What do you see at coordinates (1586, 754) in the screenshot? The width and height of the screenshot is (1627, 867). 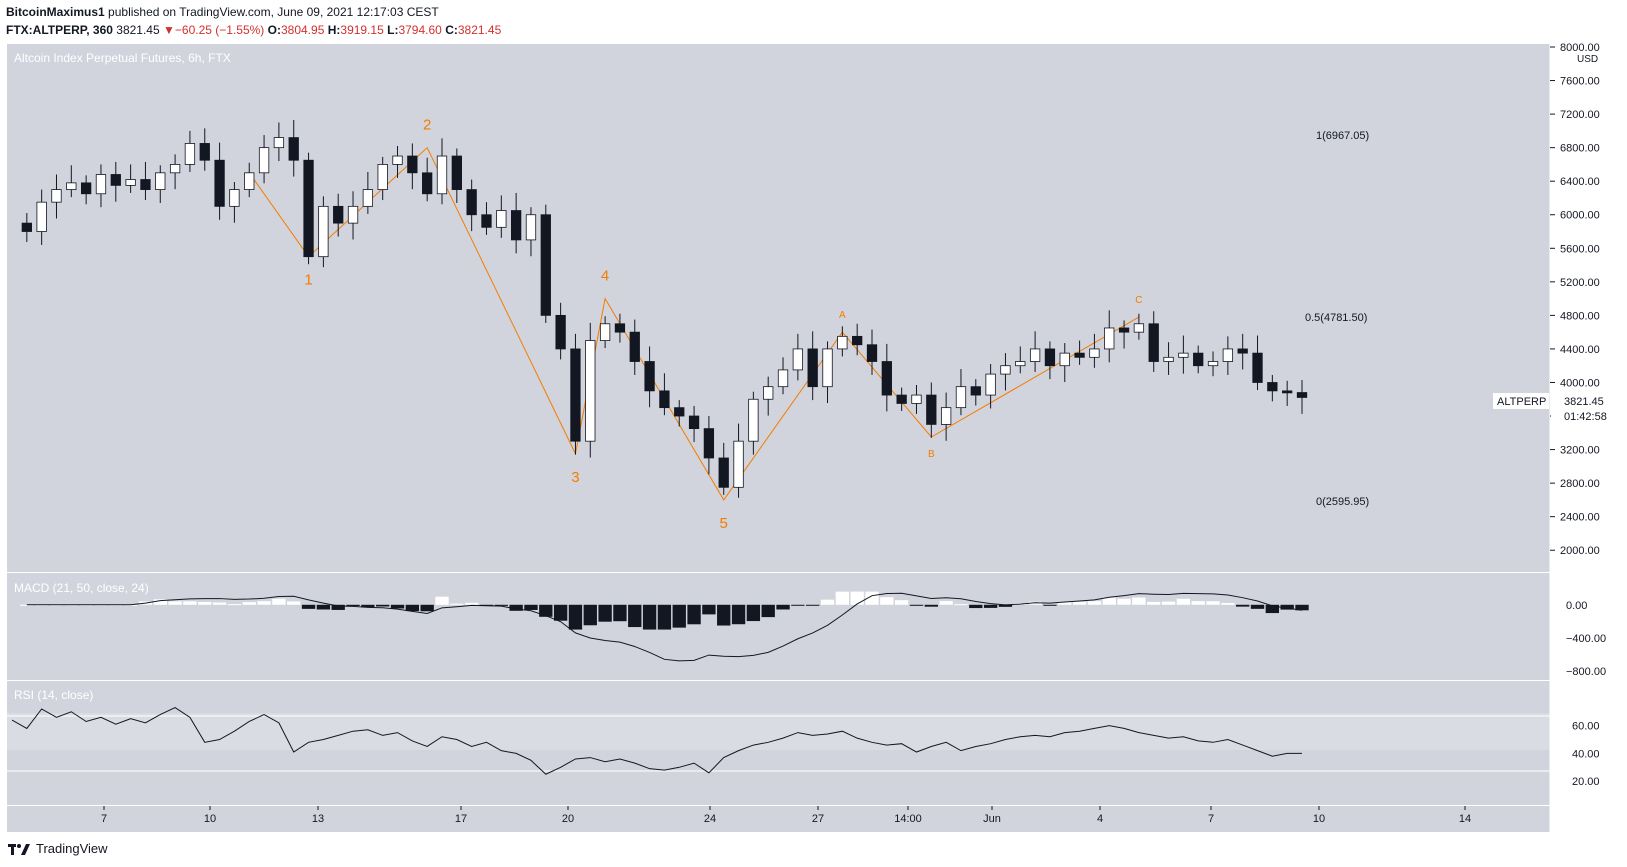 I see `rsi-tick-label: 40.00` at bounding box center [1586, 754].